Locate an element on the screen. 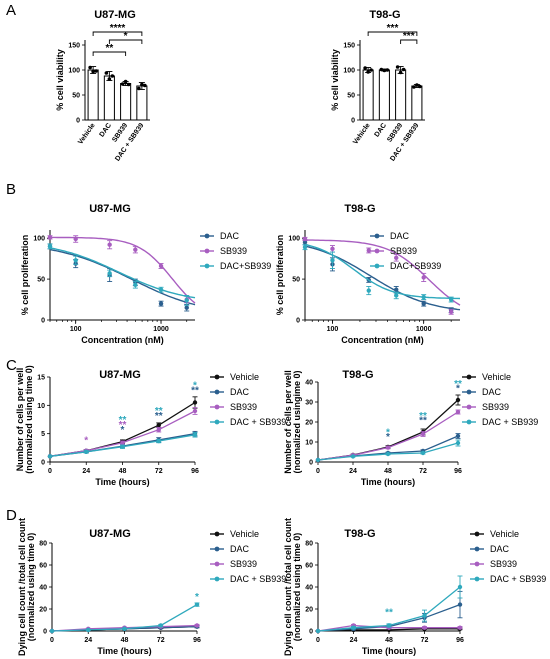  y-axis-label: % cell viability is located at coordinates (335, 80).